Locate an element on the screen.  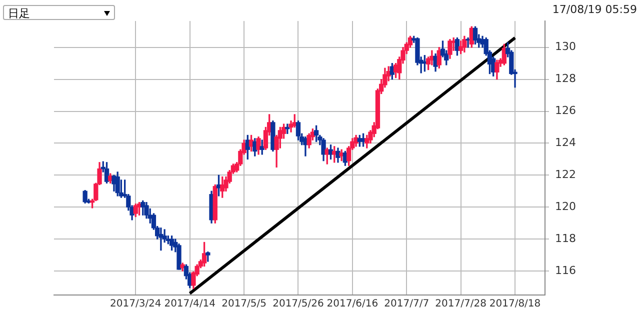
y-tick-label: 128 is located at coordinates (565, 79).